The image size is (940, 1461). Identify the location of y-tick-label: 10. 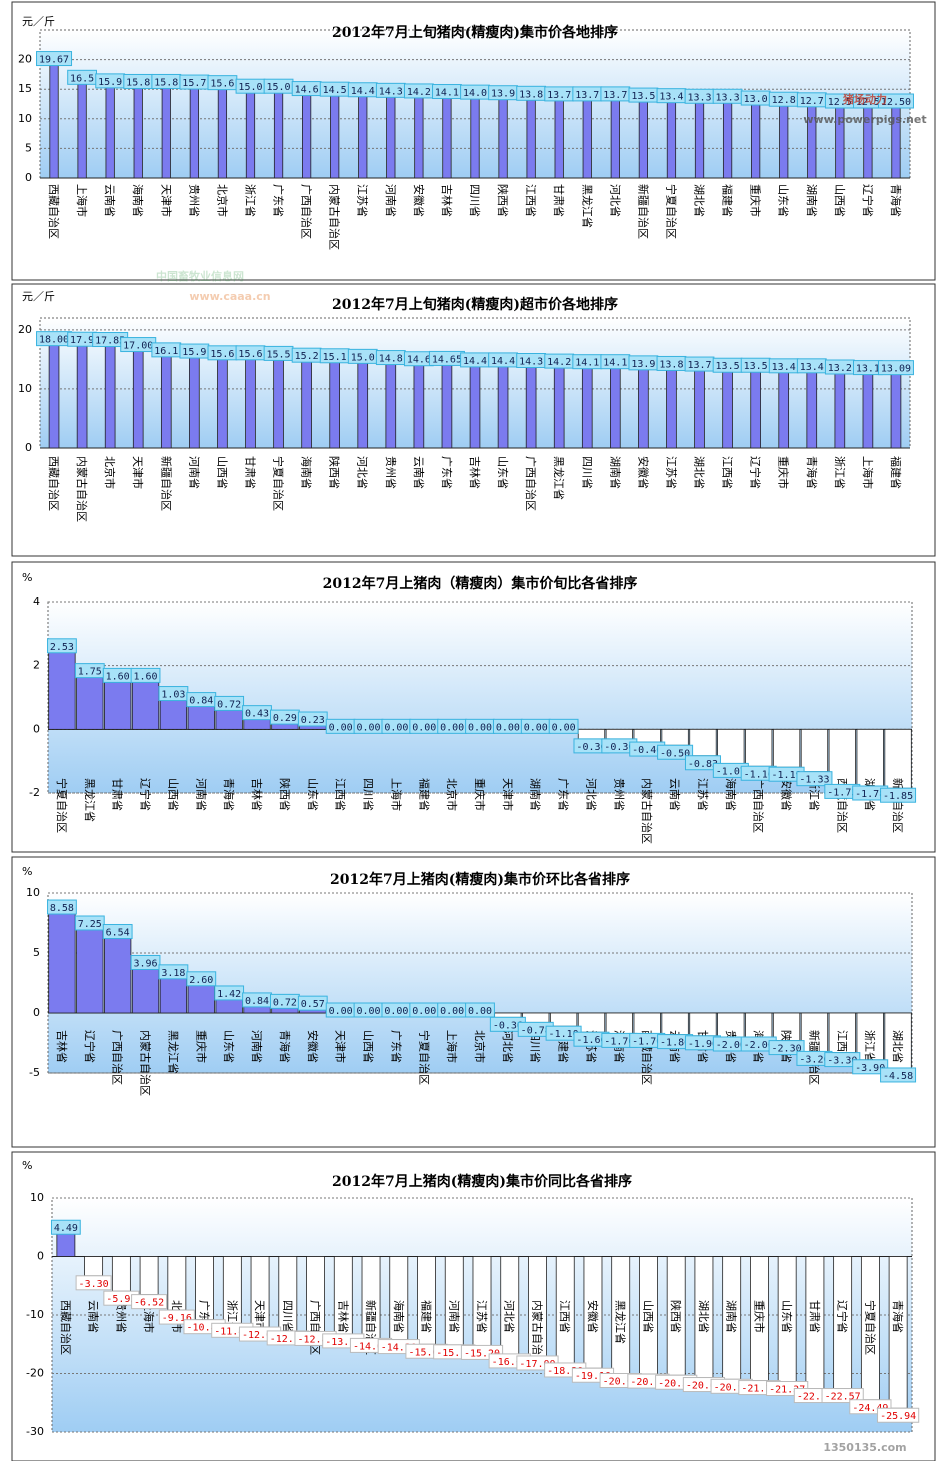
(33, 892).